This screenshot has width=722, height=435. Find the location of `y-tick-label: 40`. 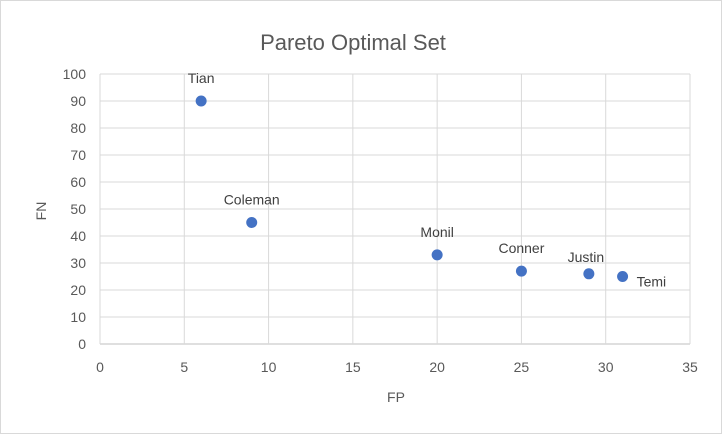

y-tick-label: 40 is located at coordinates (78, 236).